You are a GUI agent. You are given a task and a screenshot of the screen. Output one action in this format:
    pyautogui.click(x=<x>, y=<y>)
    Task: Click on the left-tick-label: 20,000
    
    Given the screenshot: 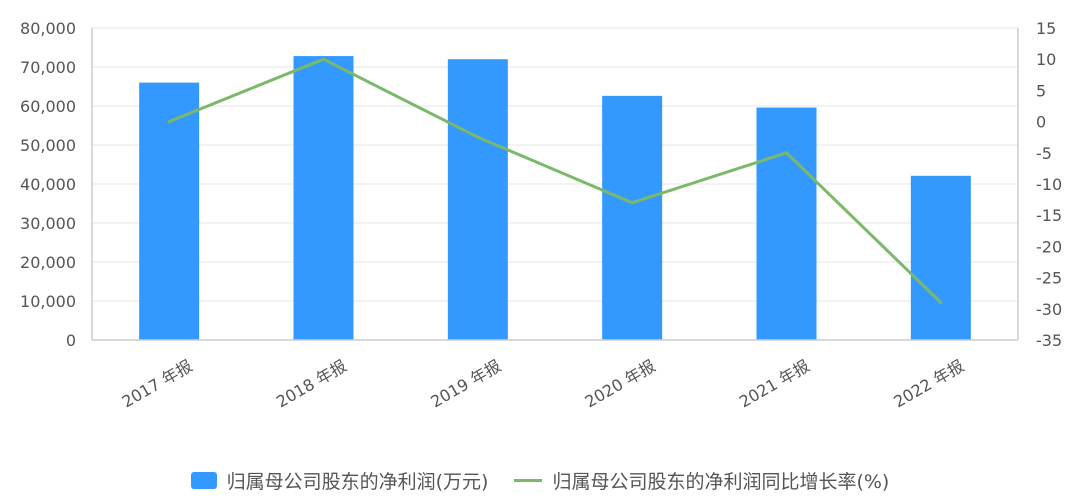 What is the action you would take?
    pyautogui.click(x=48, y=262)
    